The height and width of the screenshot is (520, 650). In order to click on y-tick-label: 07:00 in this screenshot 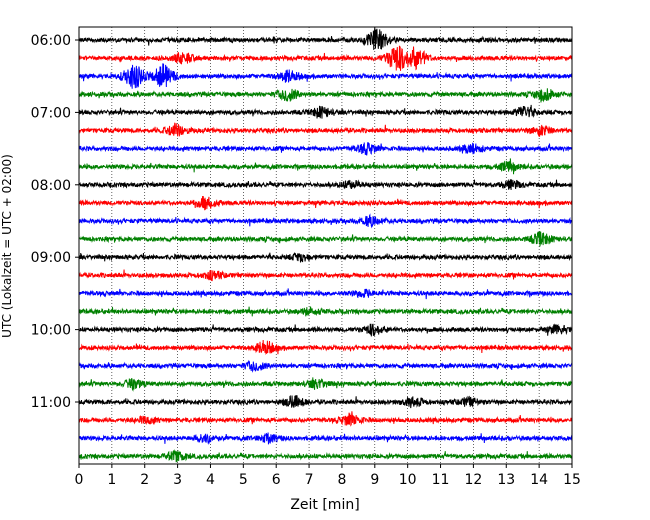, I will do `click(51, 113)`.